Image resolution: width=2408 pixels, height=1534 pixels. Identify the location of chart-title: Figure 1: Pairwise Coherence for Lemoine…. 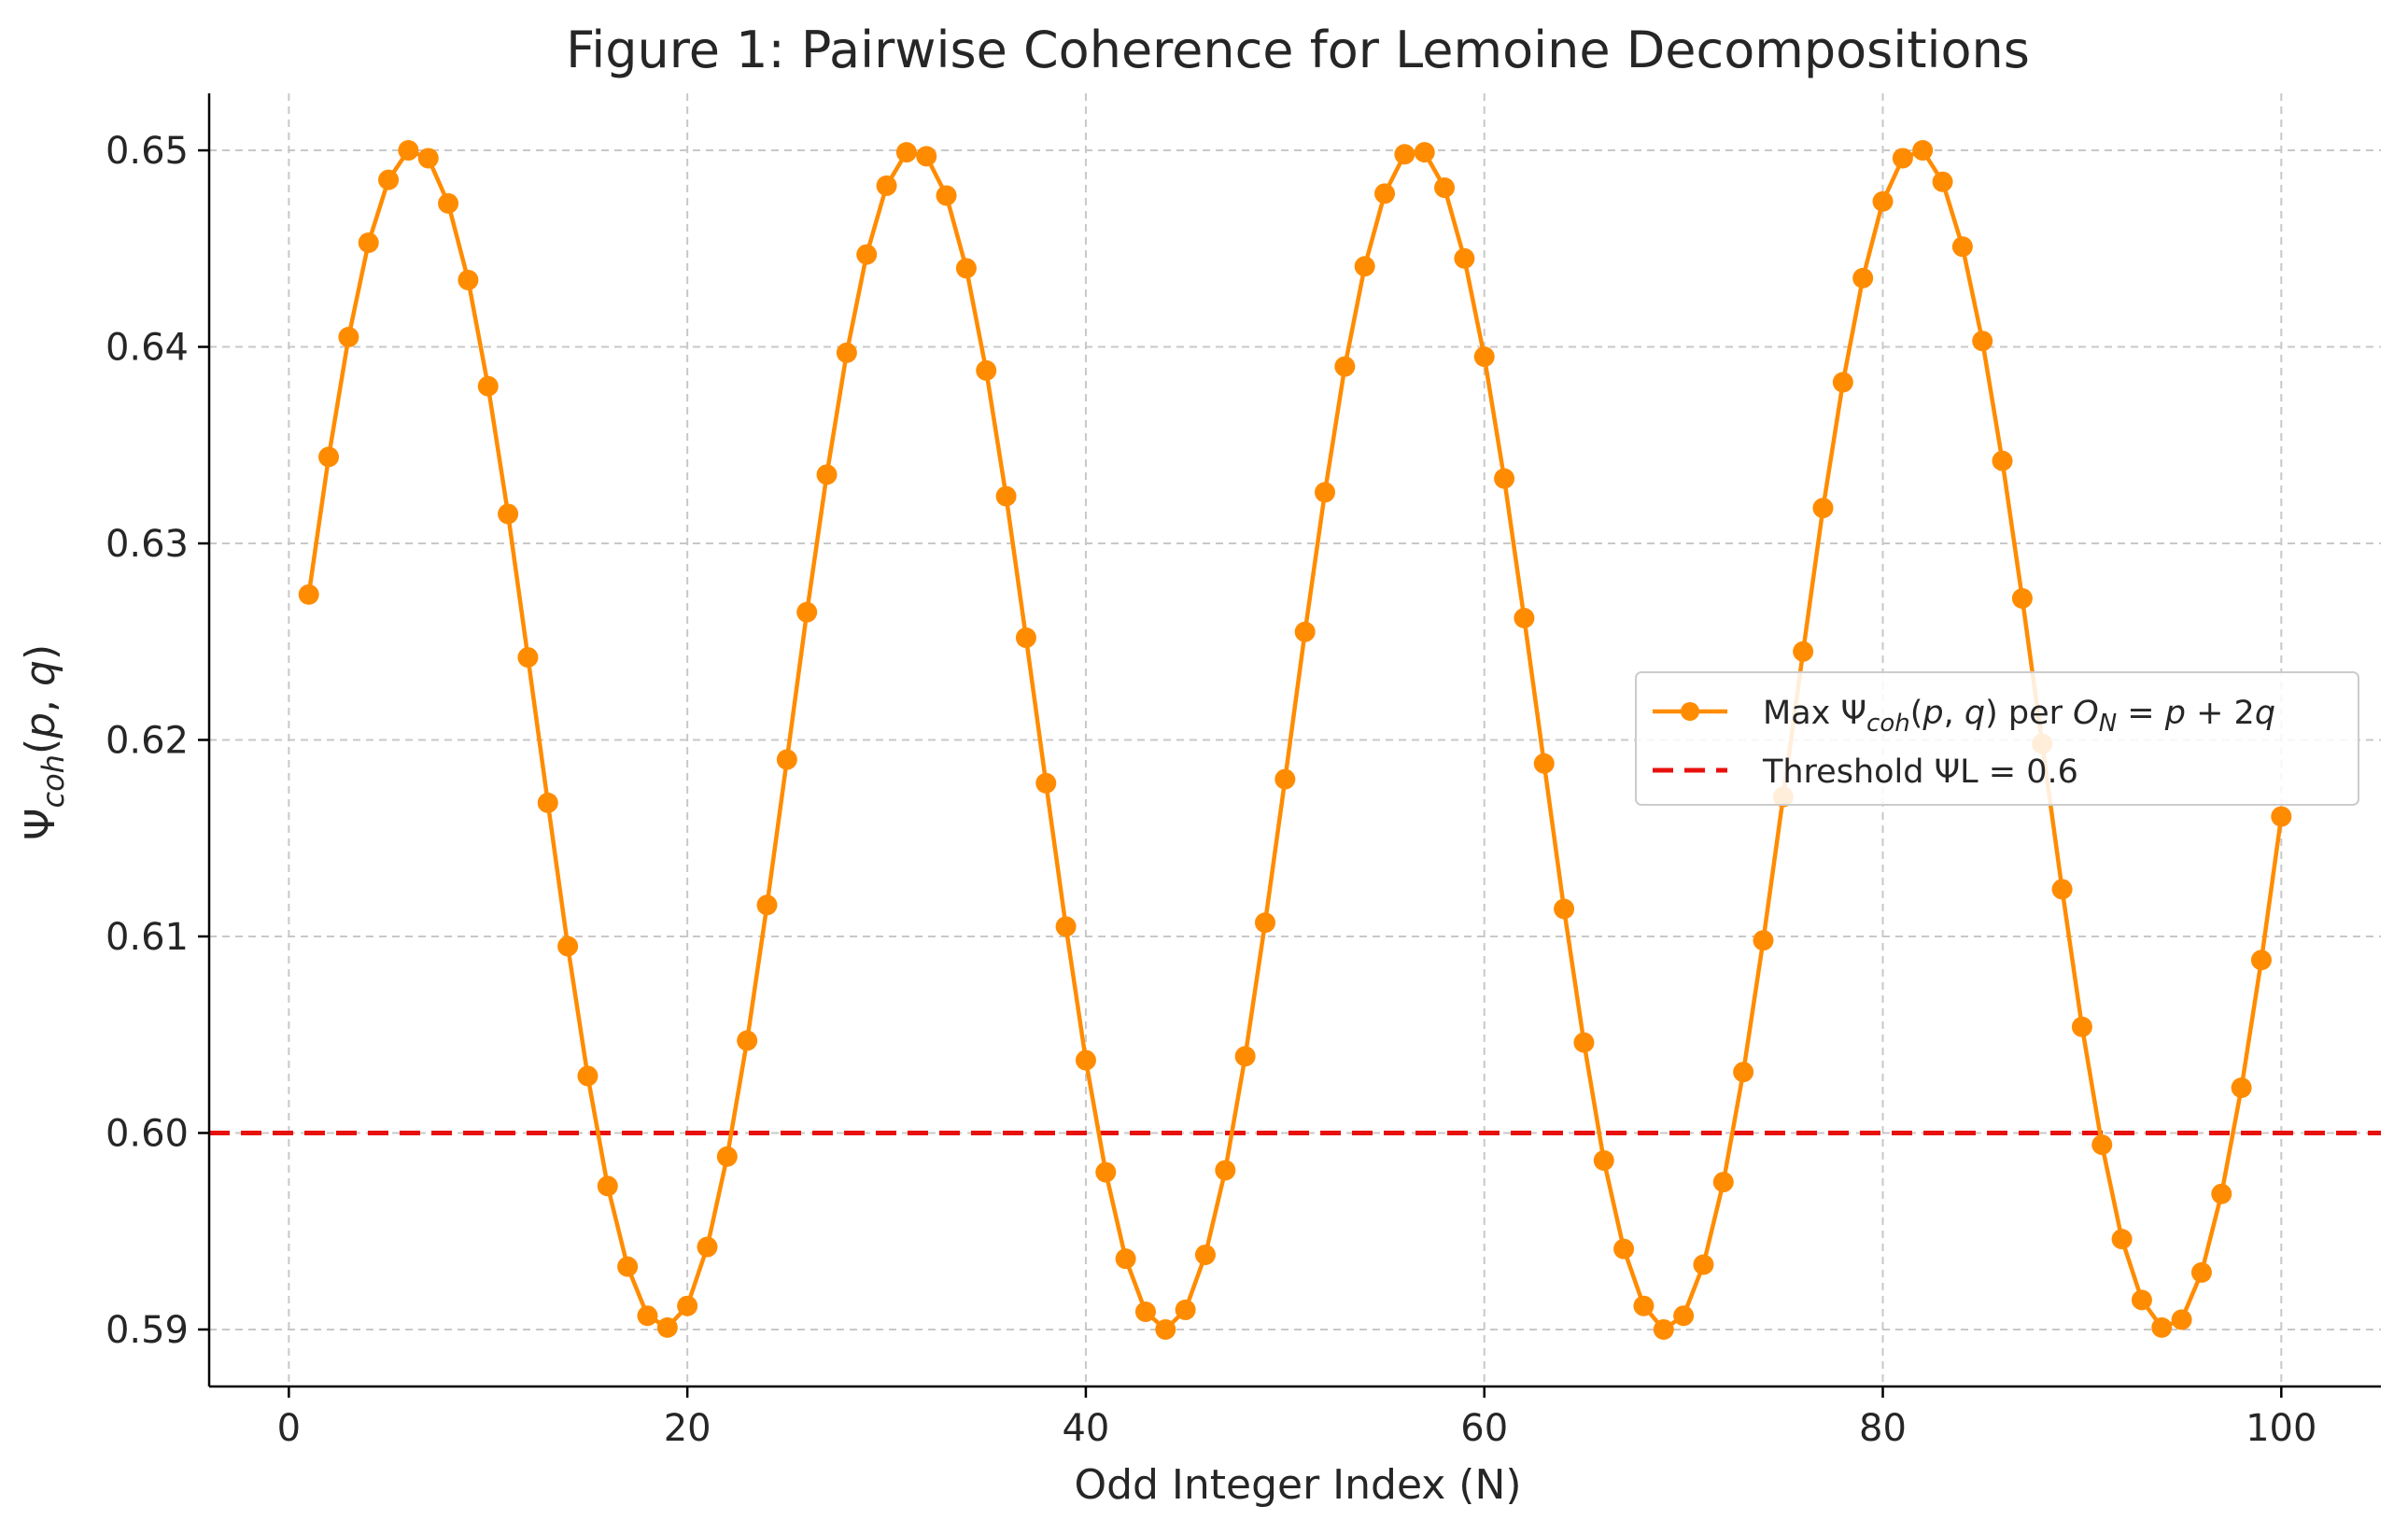
(1298, 50).